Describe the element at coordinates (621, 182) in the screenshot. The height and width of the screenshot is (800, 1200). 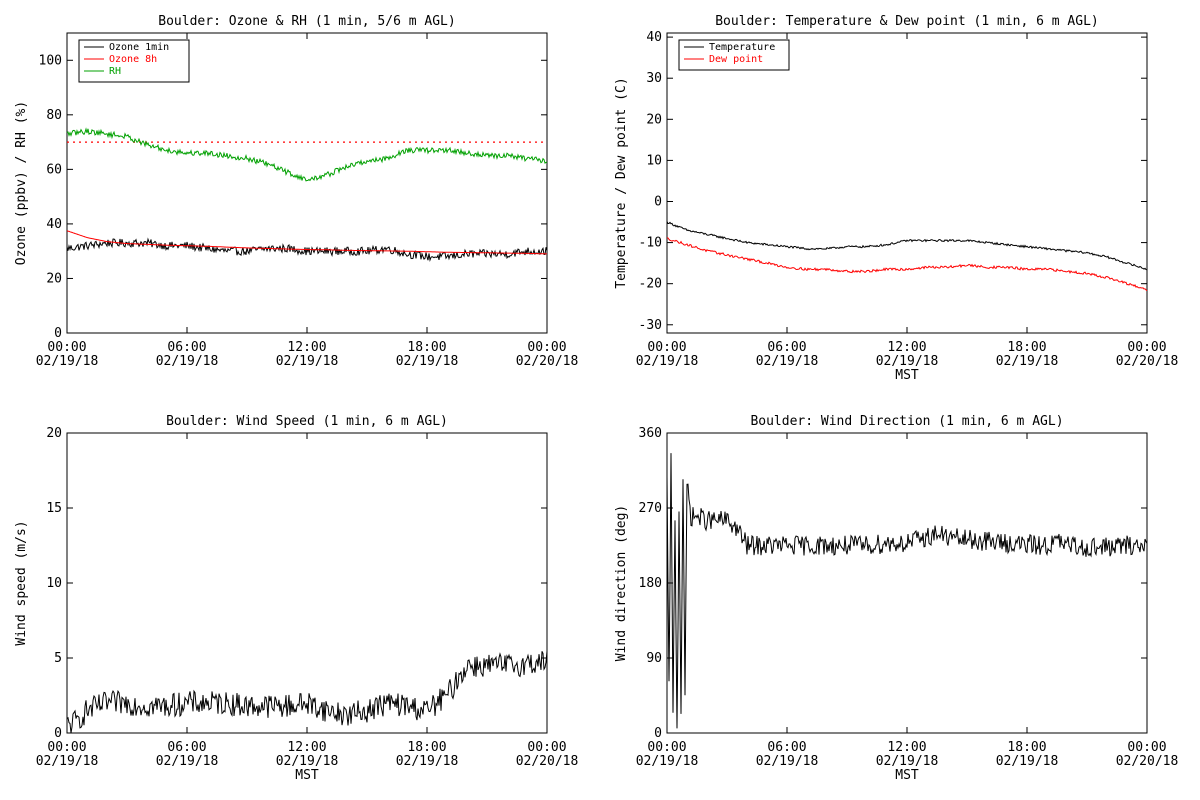
I see `y-axis-label: Temperature / Dew point (C)` at that location.